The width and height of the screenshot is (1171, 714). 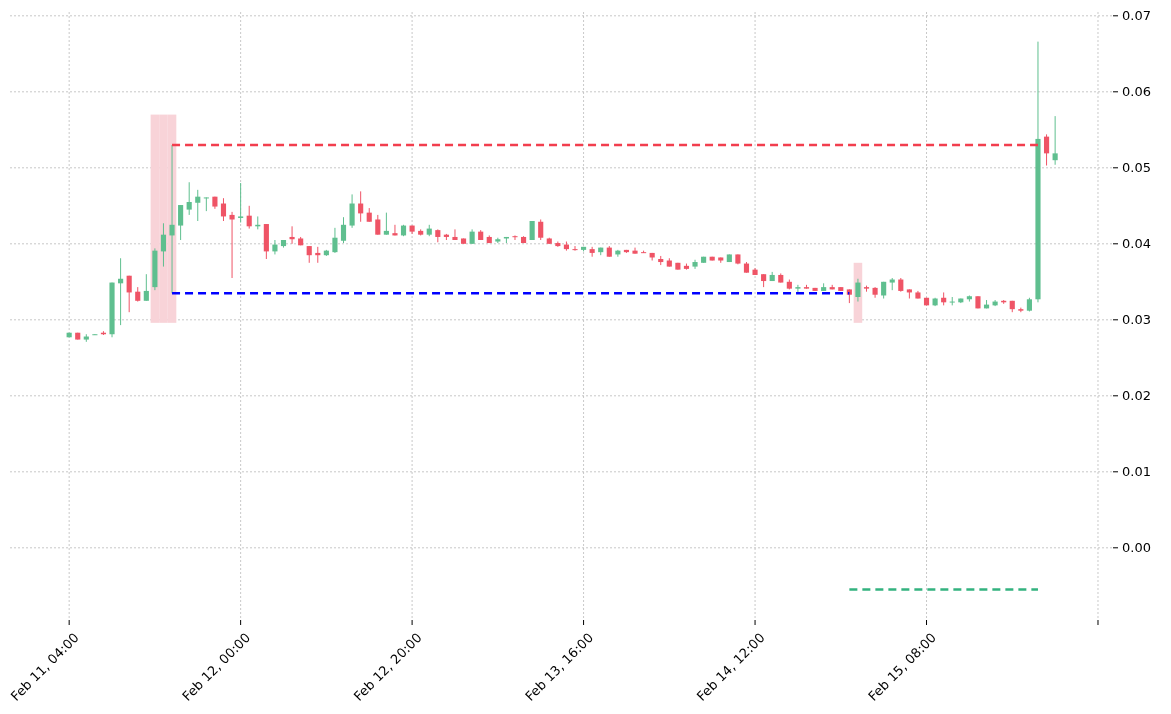 I want to click on y-tick-label: 0.02, so click(x=1136, y=396).